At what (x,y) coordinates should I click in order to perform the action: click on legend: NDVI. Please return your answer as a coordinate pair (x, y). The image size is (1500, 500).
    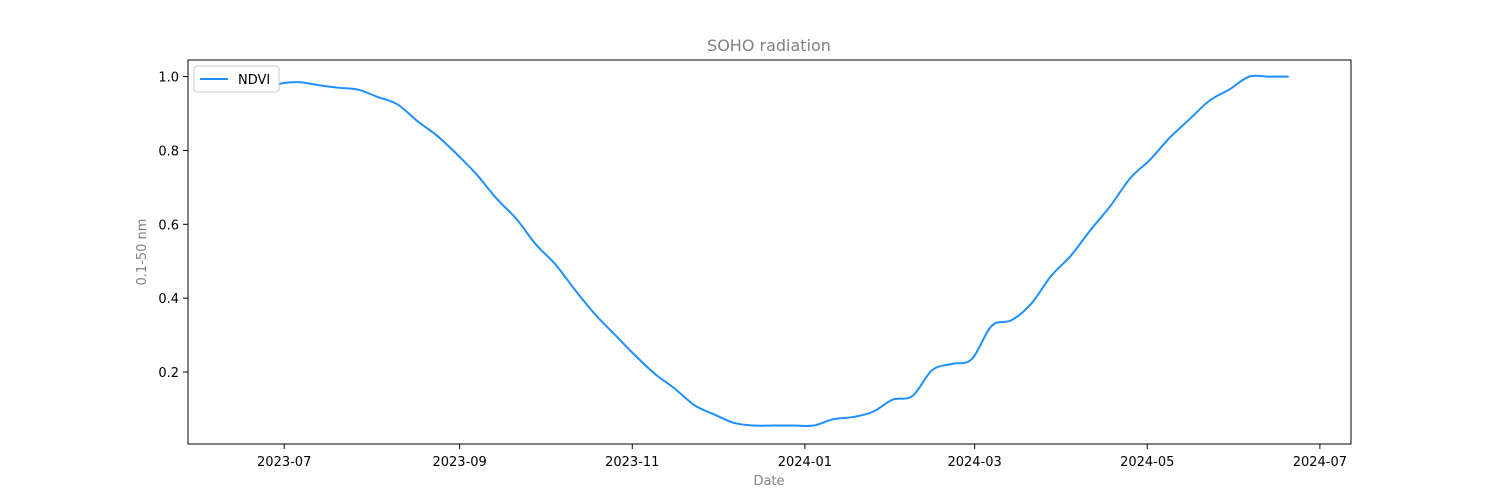
    Looking at the image, I should click on (236, 79).